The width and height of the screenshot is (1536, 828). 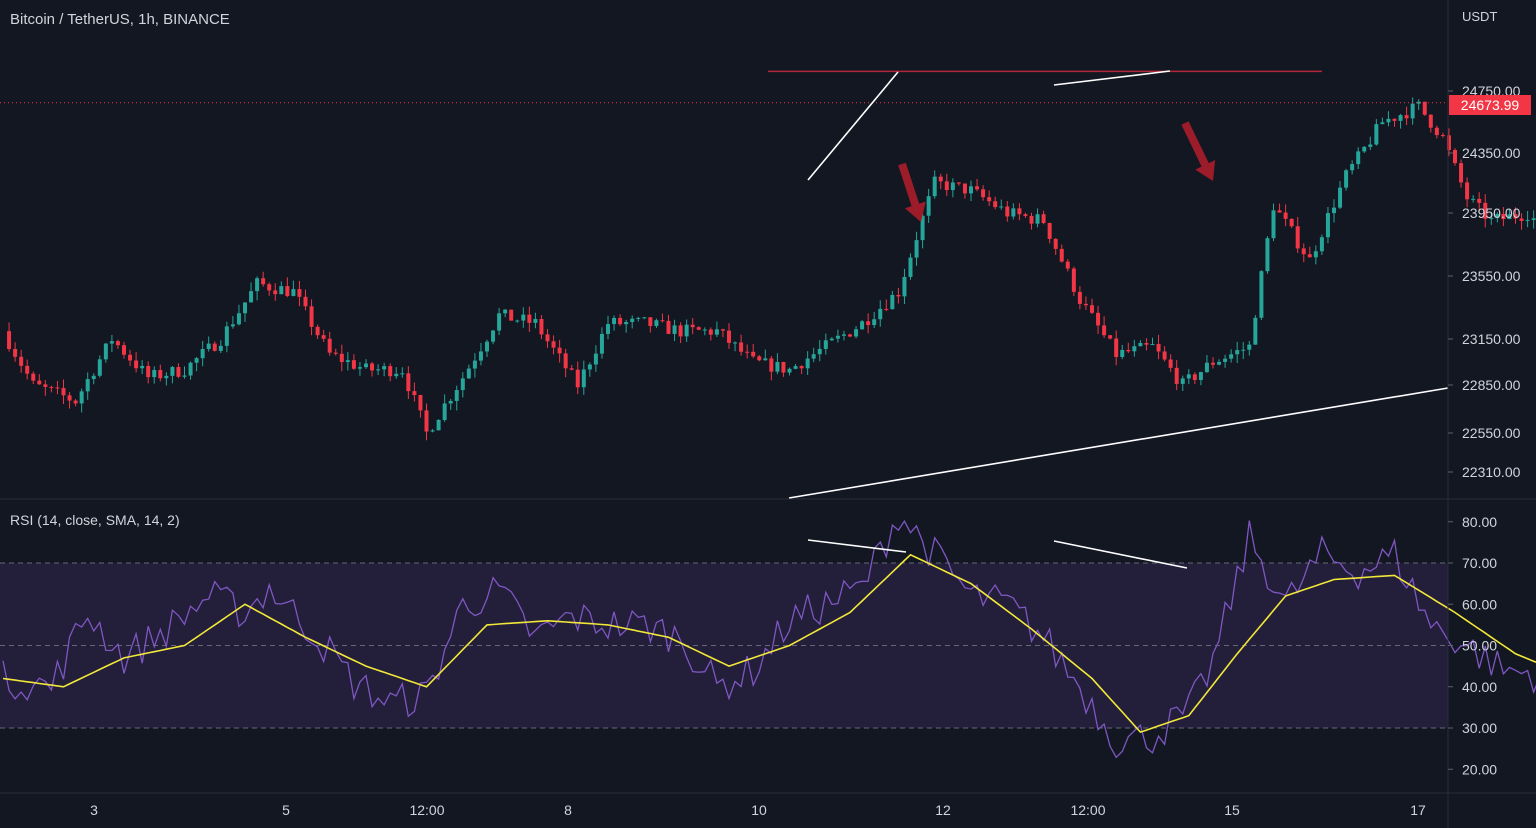 I want to click on price-tick-label: 23150.00, so click(x=1491, y=339).